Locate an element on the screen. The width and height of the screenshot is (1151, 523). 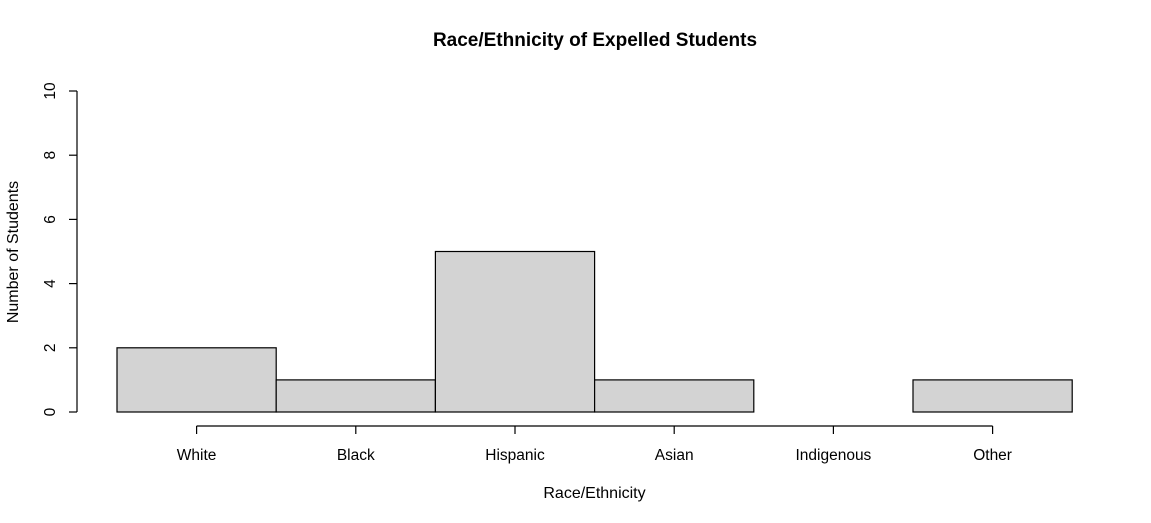
y-tick-label: 0 is located at coordinates (50, 411).